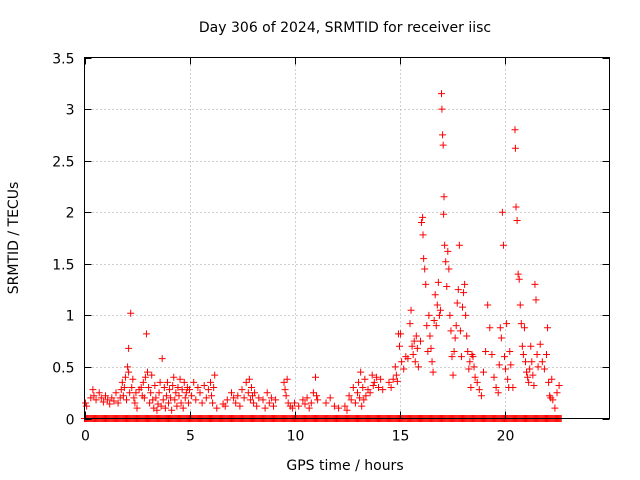 This screenshot has height=480, width=640. I want to click on x-tick-label: 5, so click(190, 437).